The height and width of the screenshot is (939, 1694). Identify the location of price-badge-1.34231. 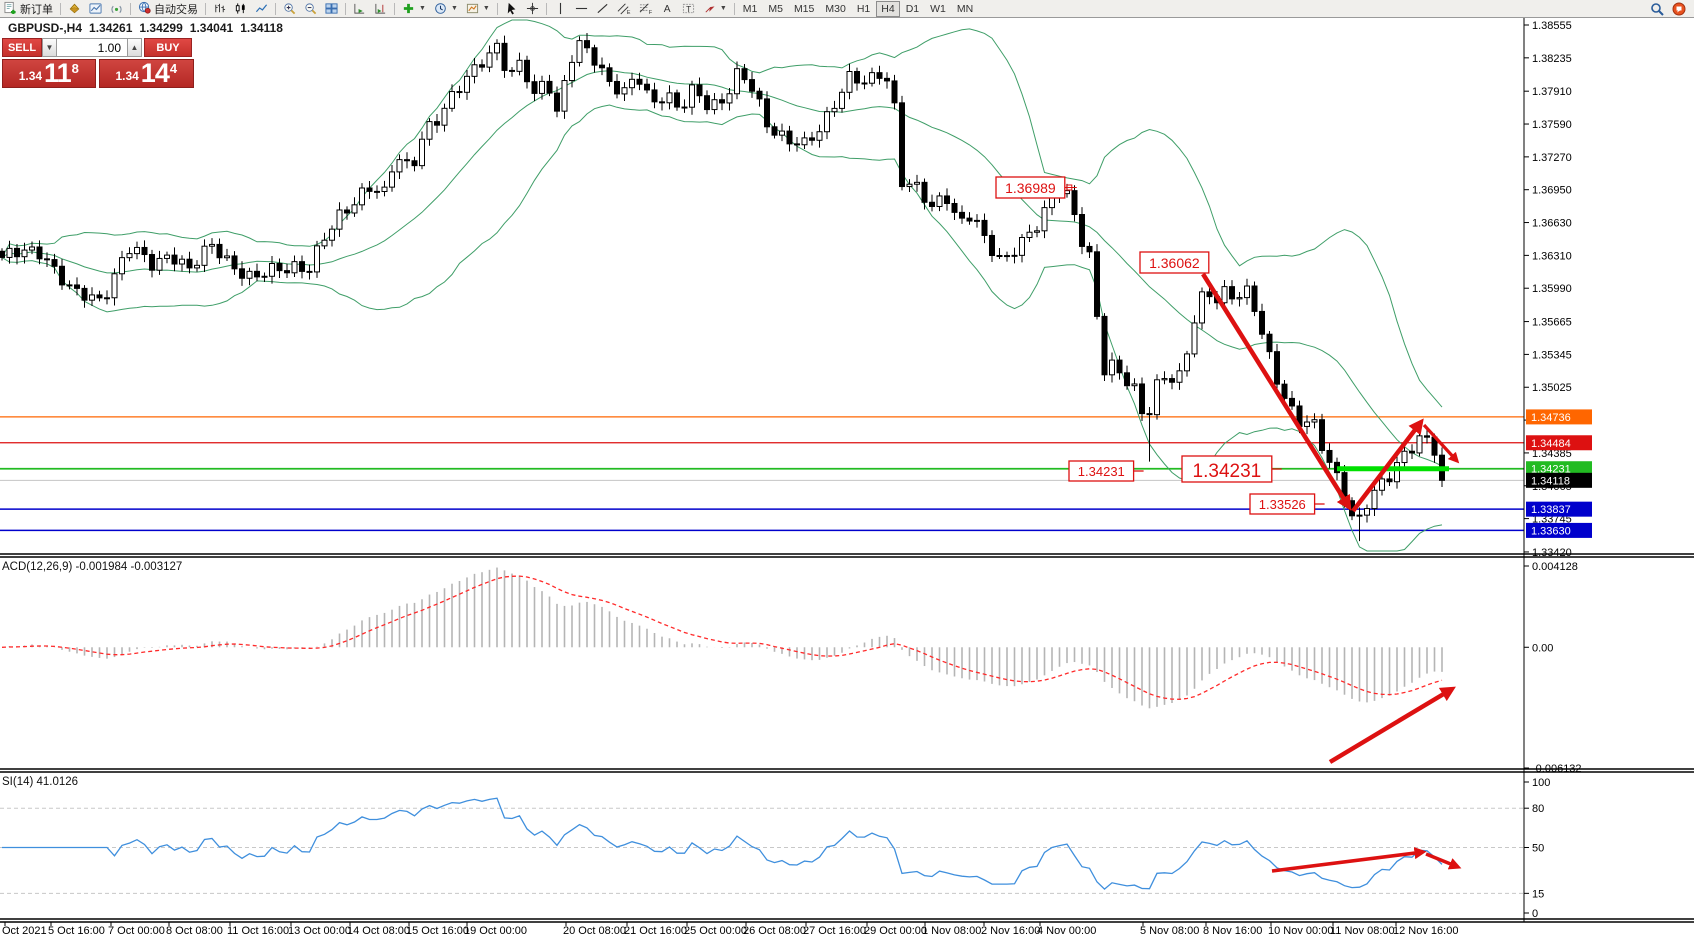
(1559, 469).